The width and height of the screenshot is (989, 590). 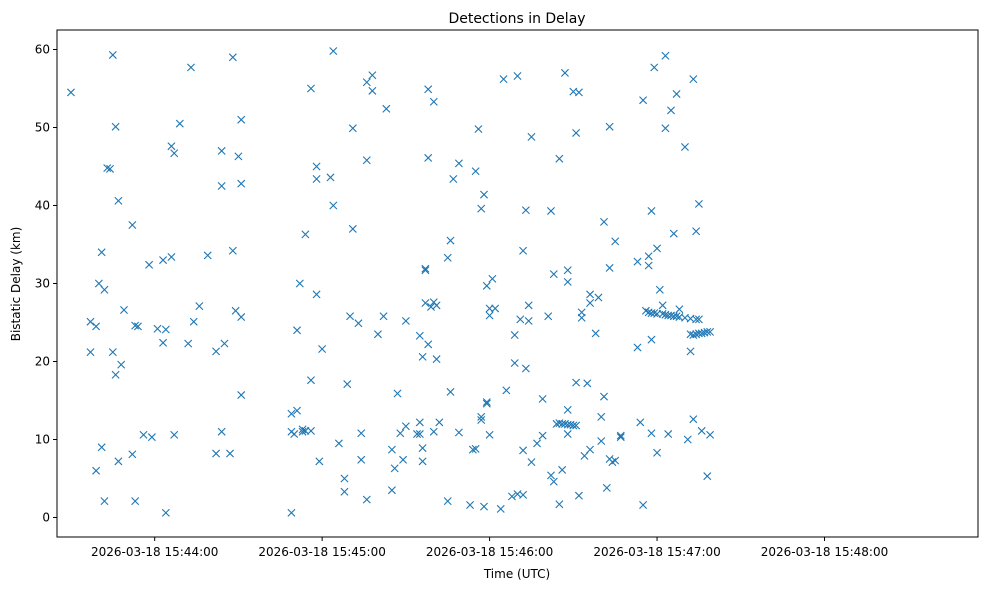 I want to click on y-tick-label: 60, so click(x=42, y=50).